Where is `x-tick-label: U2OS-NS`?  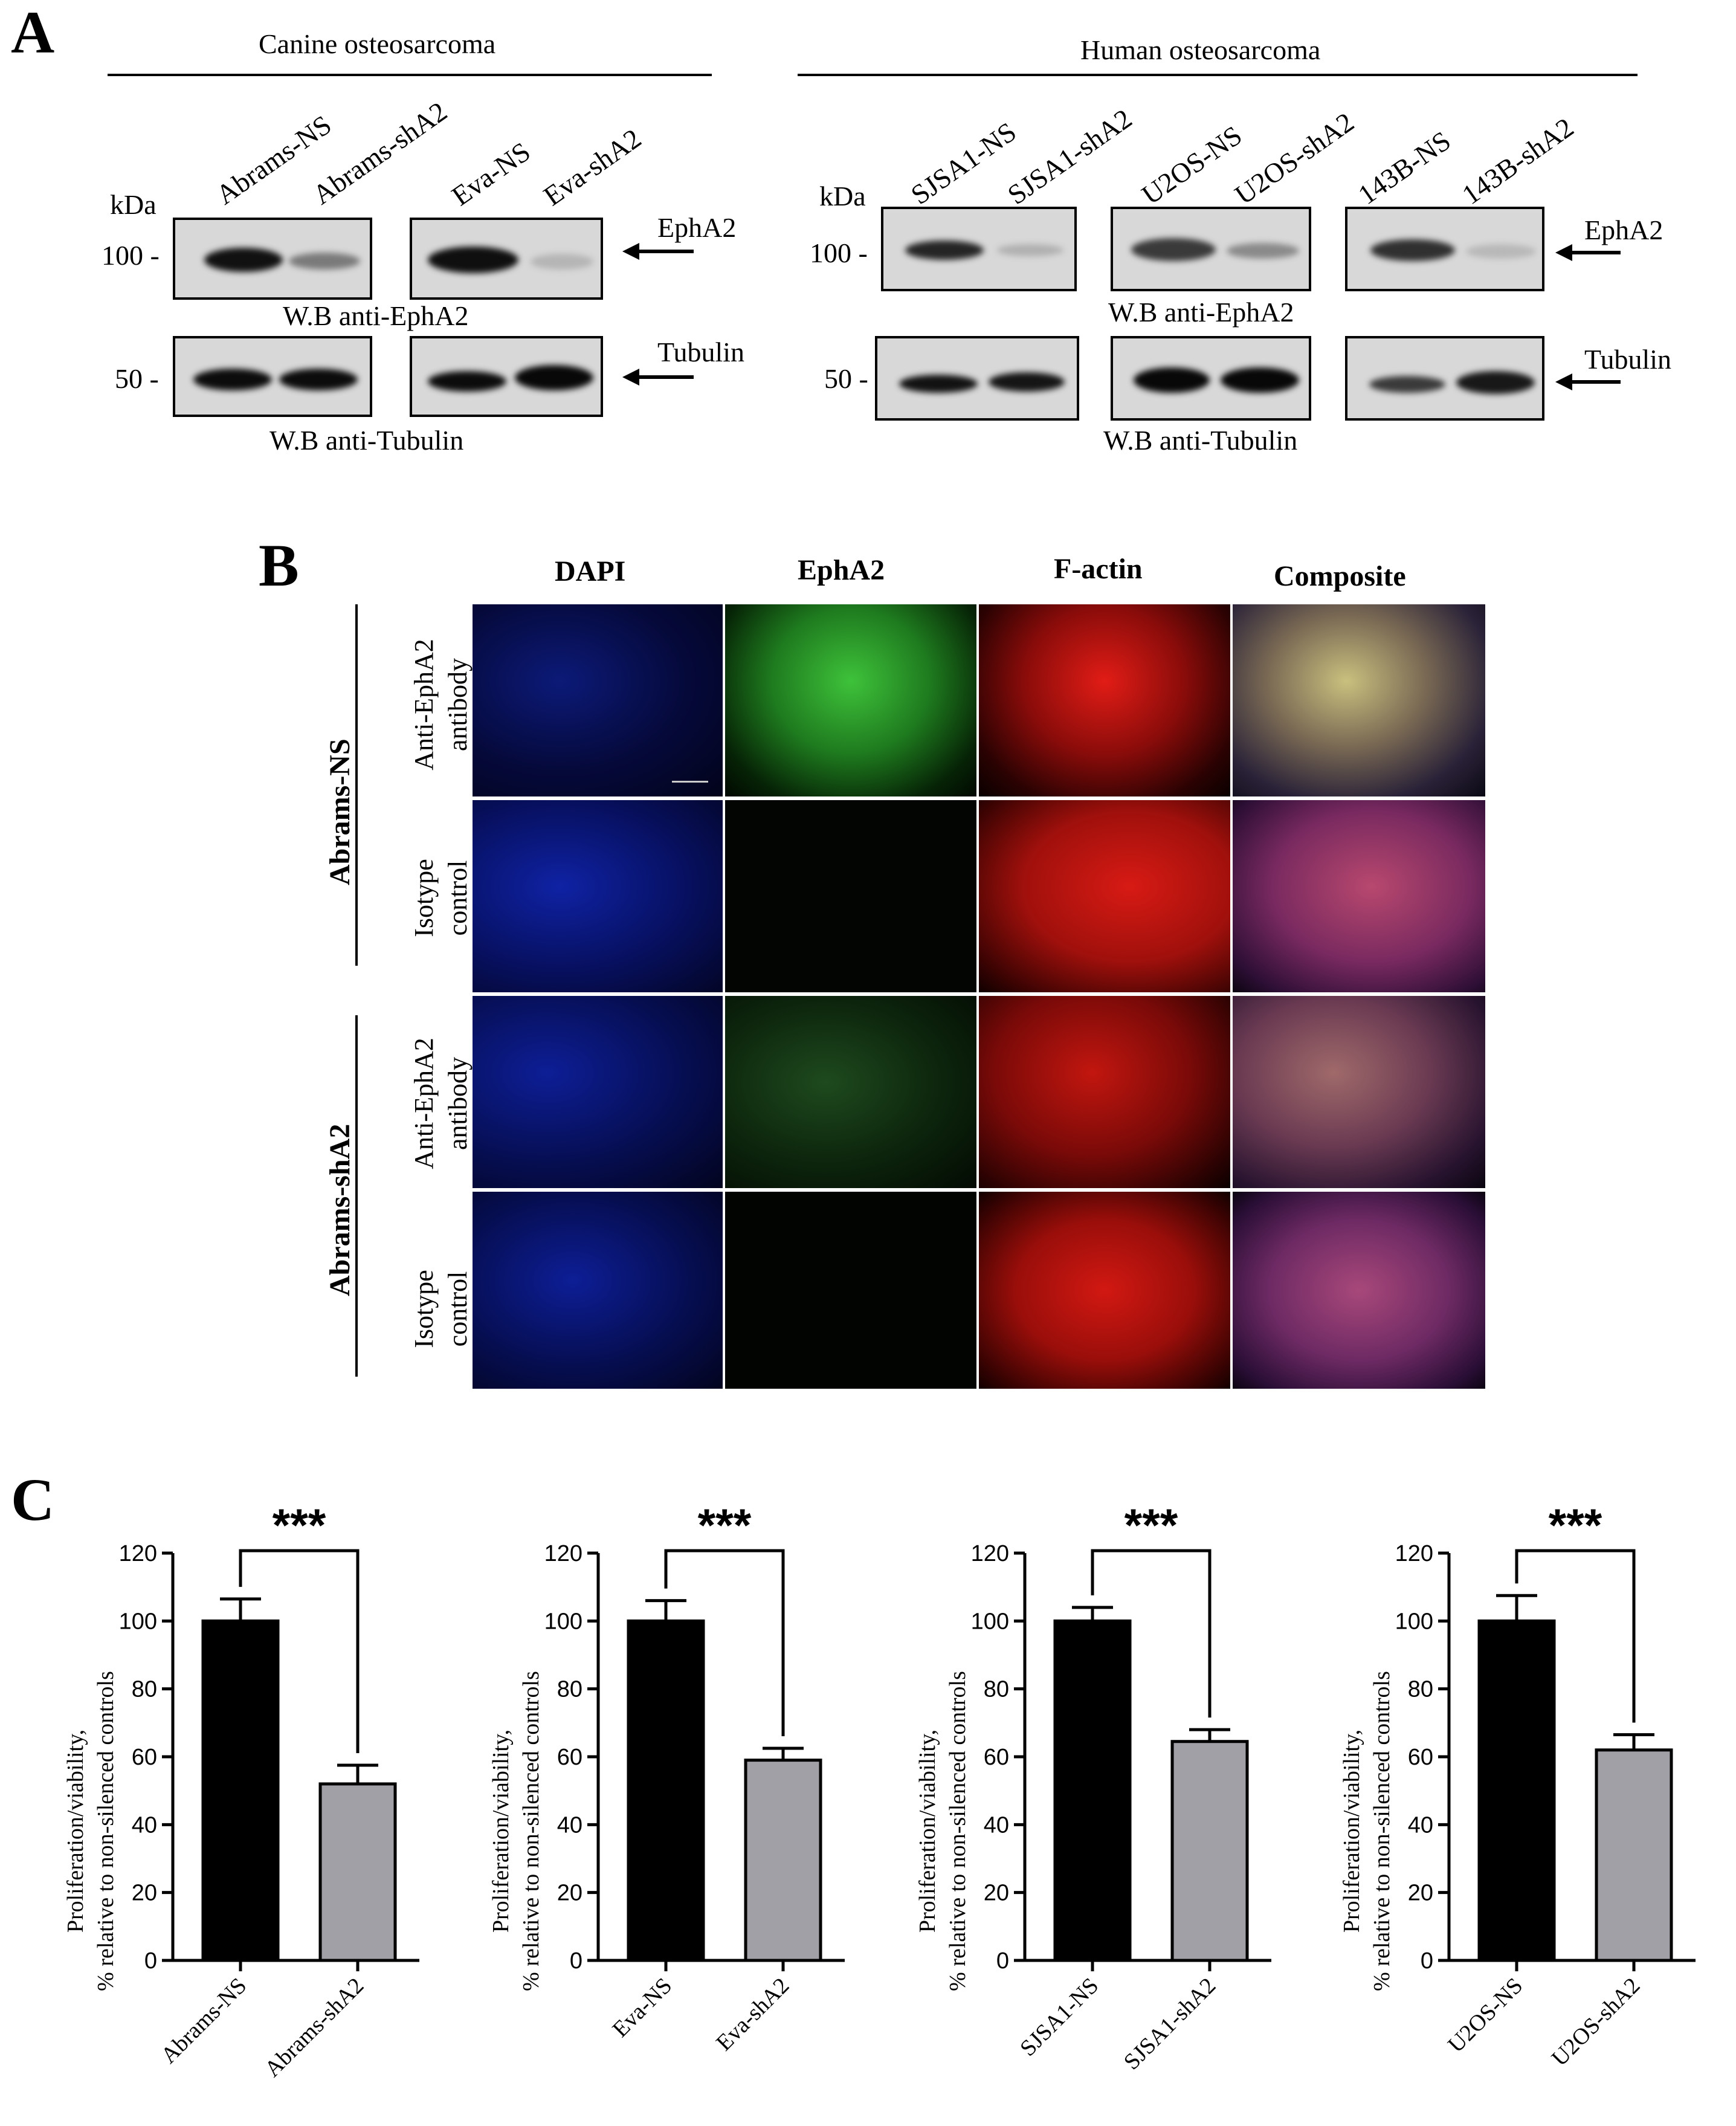 x-tick-label: U2OS-NS is located at coordinates (1485, 2015).